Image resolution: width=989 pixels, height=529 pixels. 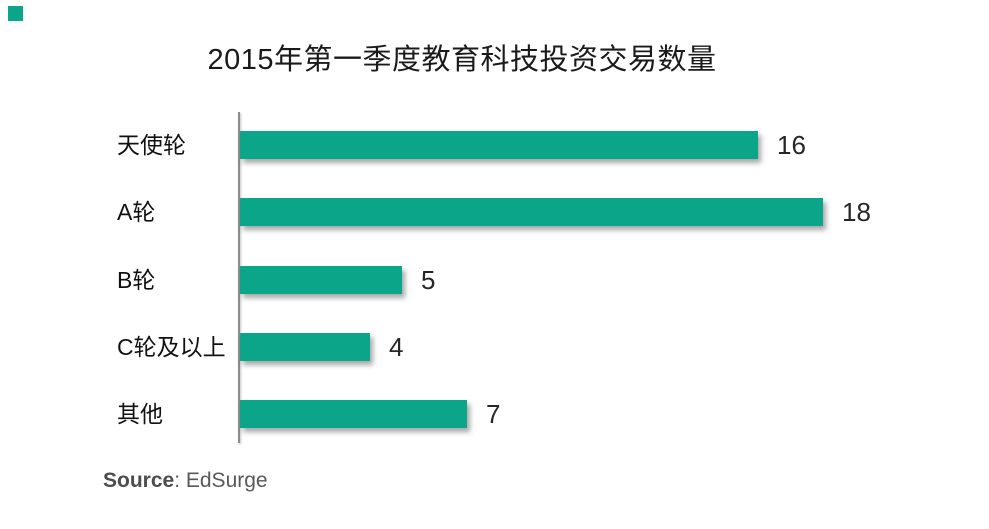 I want to click on category-label: 天使轮, so click(x=151, y=145).